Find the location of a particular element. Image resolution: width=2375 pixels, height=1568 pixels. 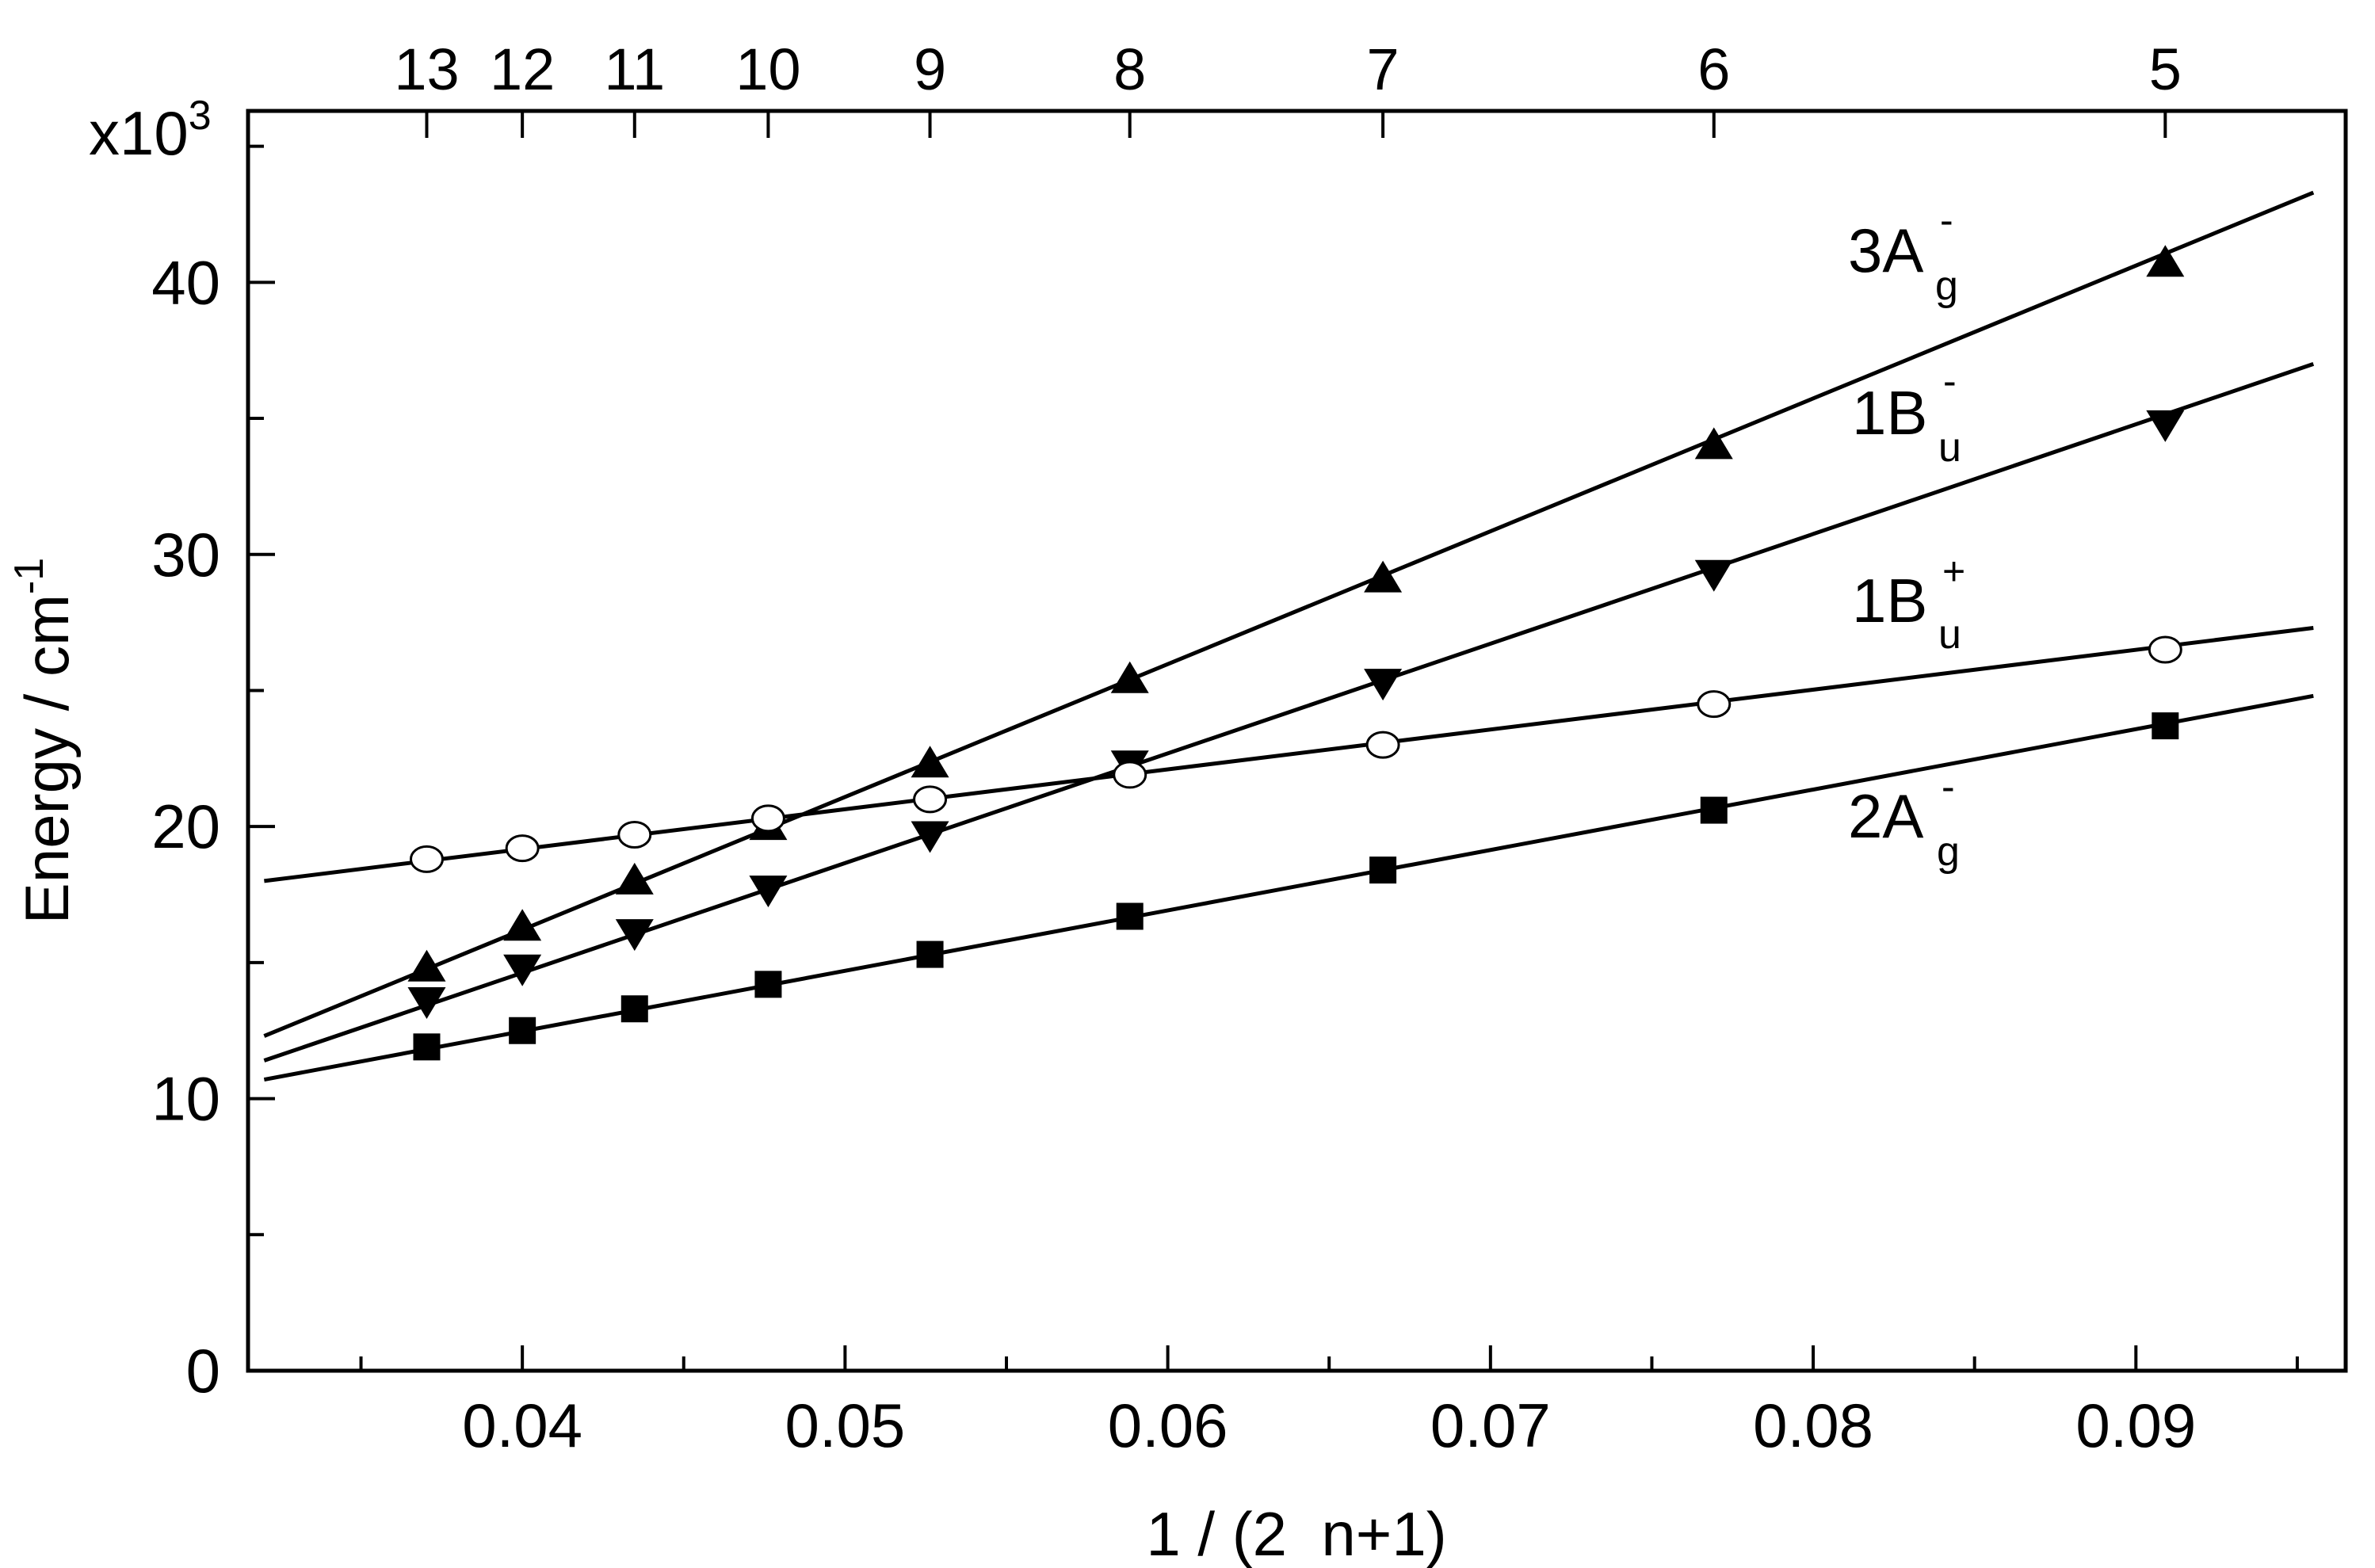

y-tick-label: 0 is located at coordinates (203, 1371).